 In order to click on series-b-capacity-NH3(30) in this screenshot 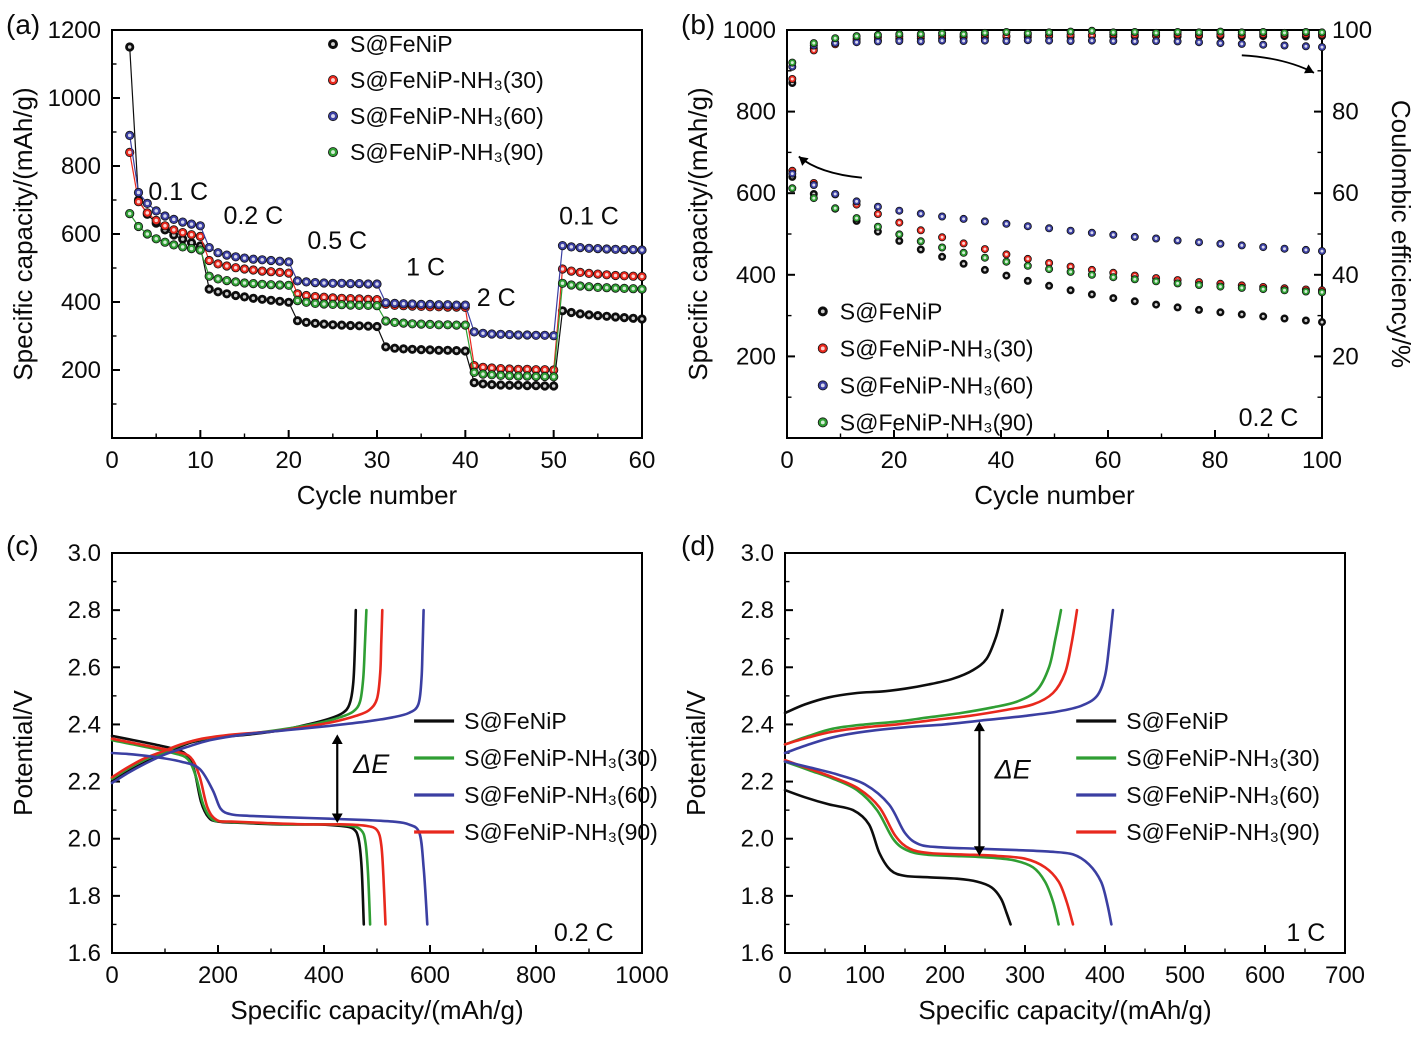, I will do `click(1057, 230)`.